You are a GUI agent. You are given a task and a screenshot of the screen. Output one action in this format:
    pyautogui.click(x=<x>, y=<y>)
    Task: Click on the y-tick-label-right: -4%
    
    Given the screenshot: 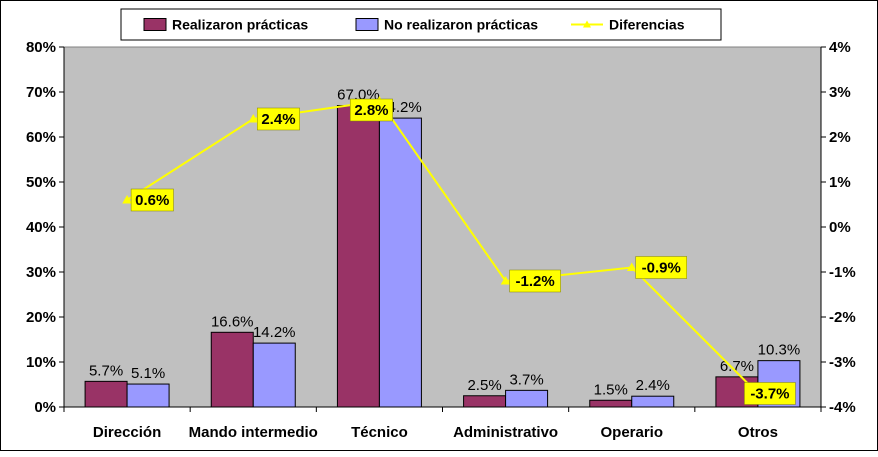 What is the action you would take?
    pyautogui.click(x=842, y=407)
    